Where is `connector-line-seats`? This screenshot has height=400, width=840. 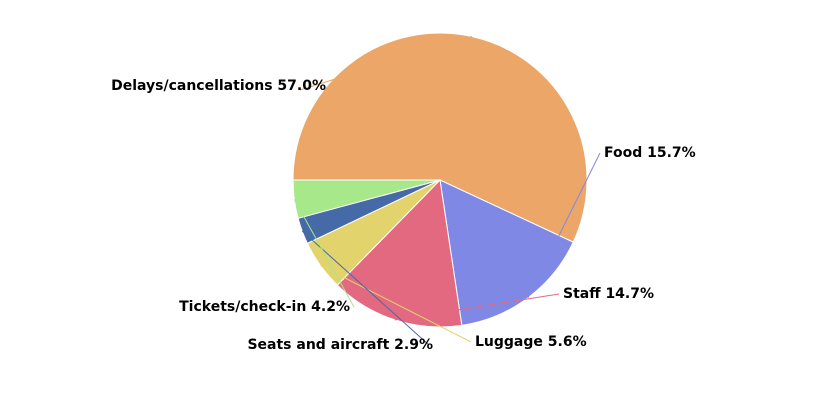
connector-line-seats is located at coordinates (365, 288).